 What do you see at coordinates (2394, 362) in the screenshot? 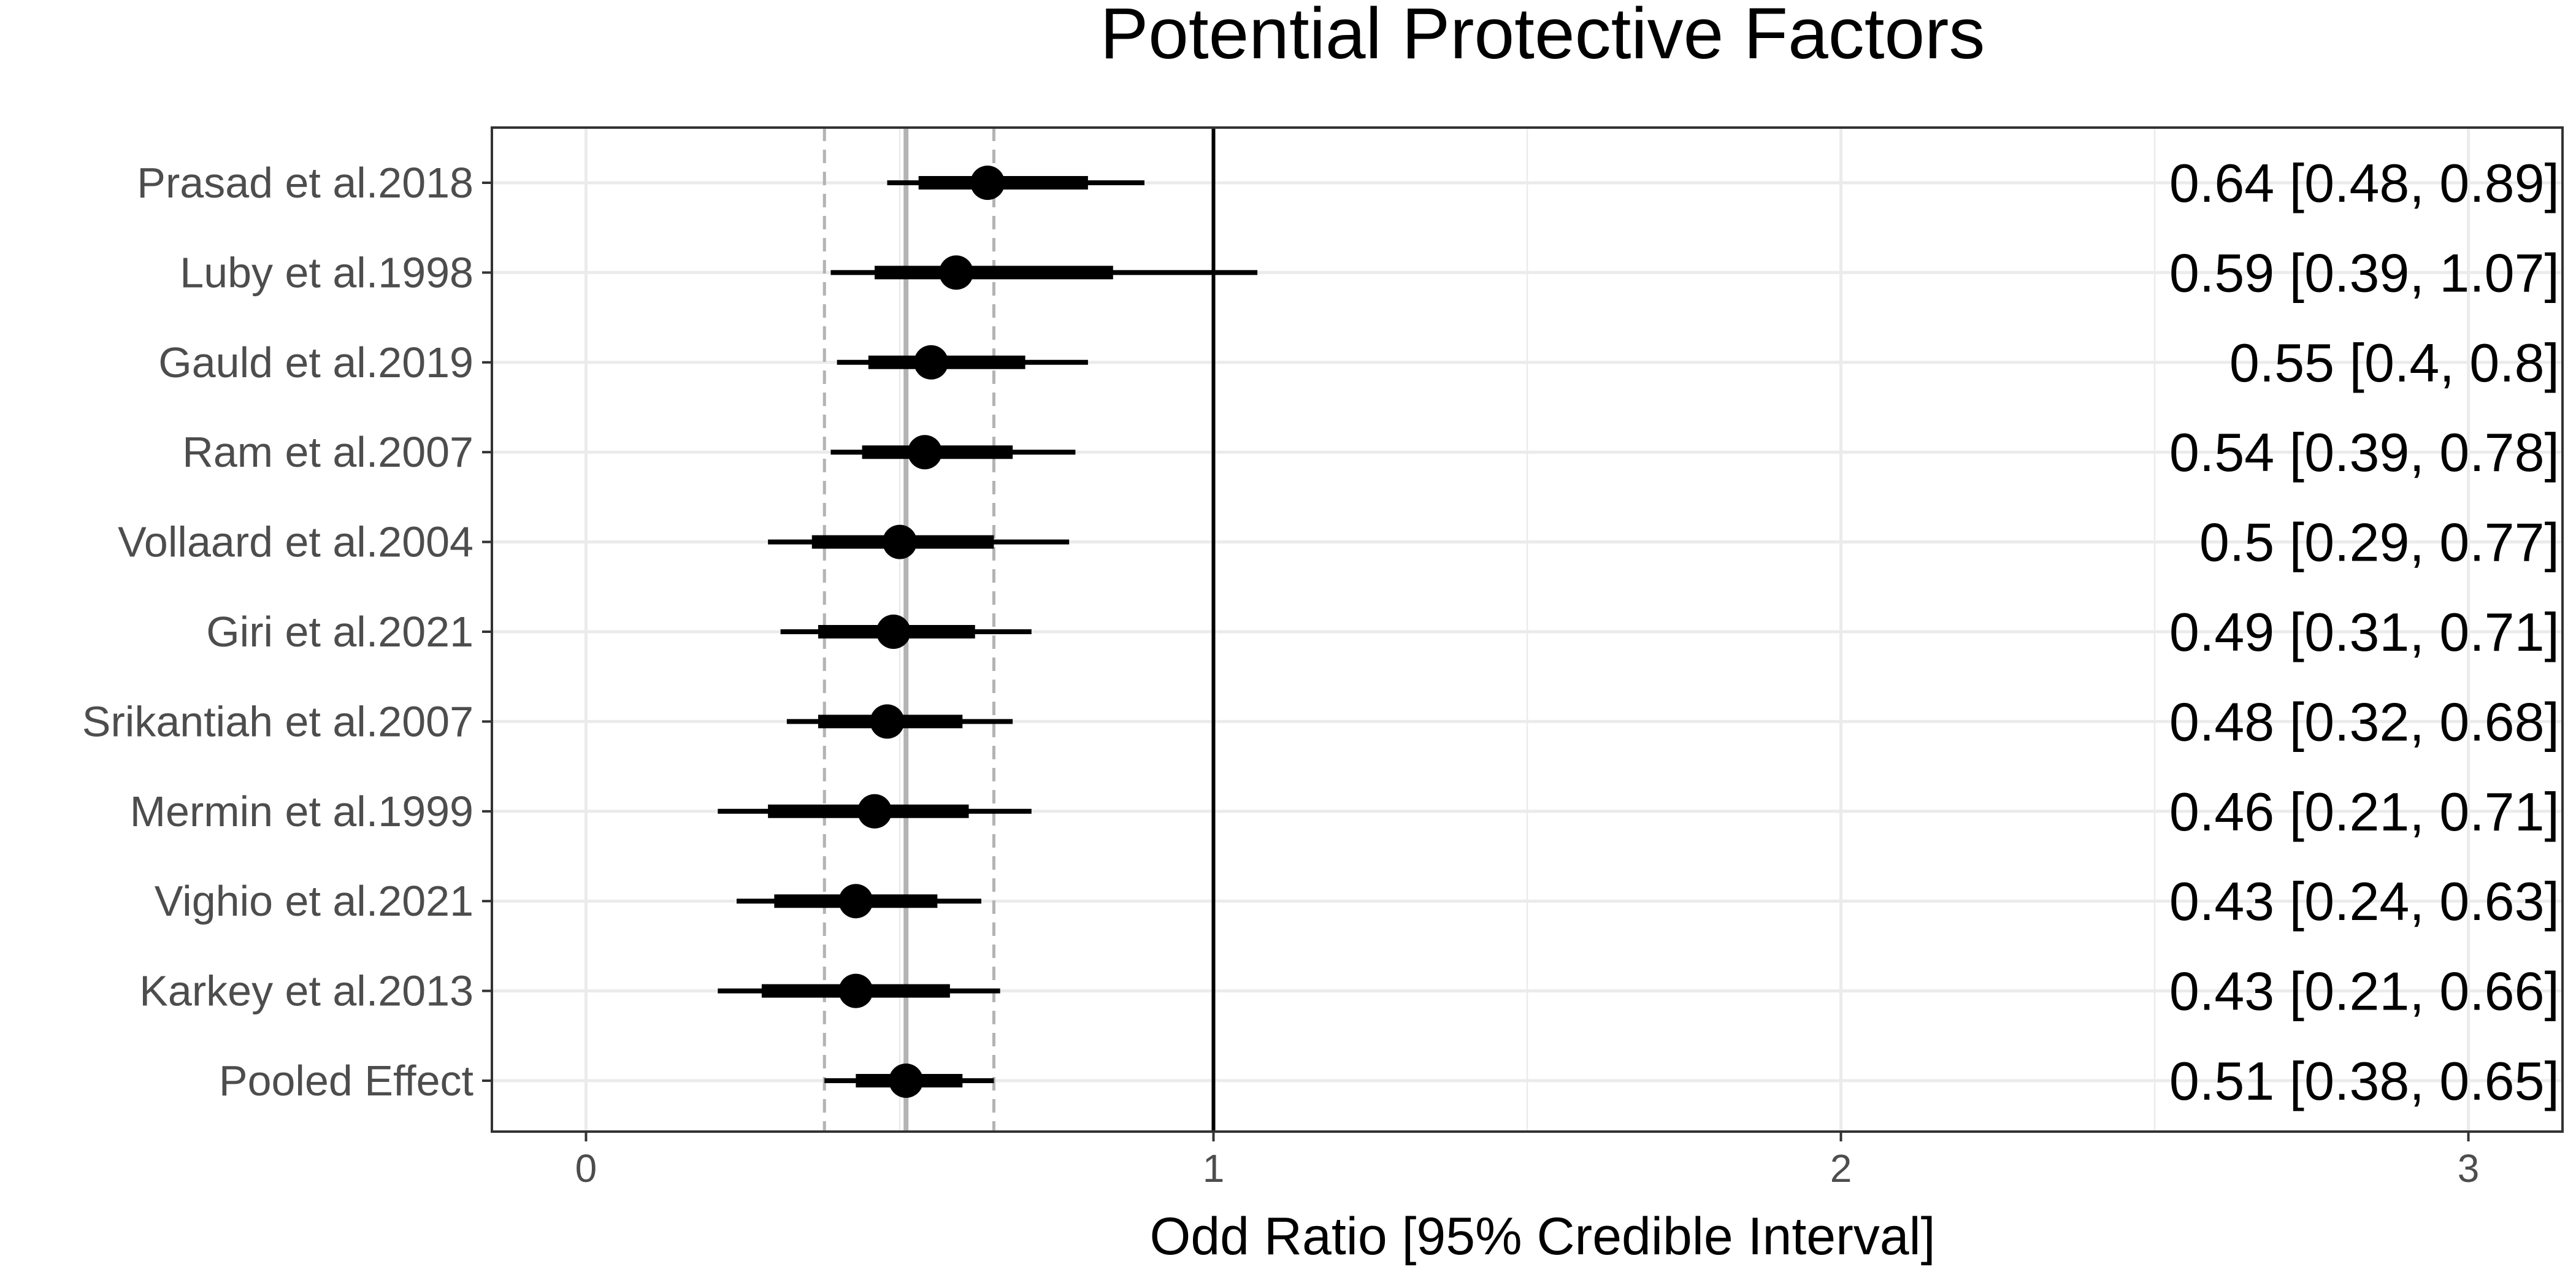
I see `interval-annotation: 0.55 [0.4, 0.8]` at bounding box center [2394, 362].